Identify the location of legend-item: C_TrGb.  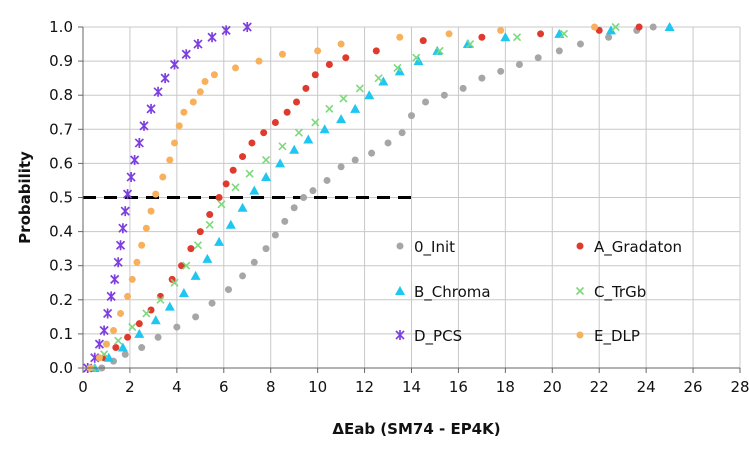
(610, 292).